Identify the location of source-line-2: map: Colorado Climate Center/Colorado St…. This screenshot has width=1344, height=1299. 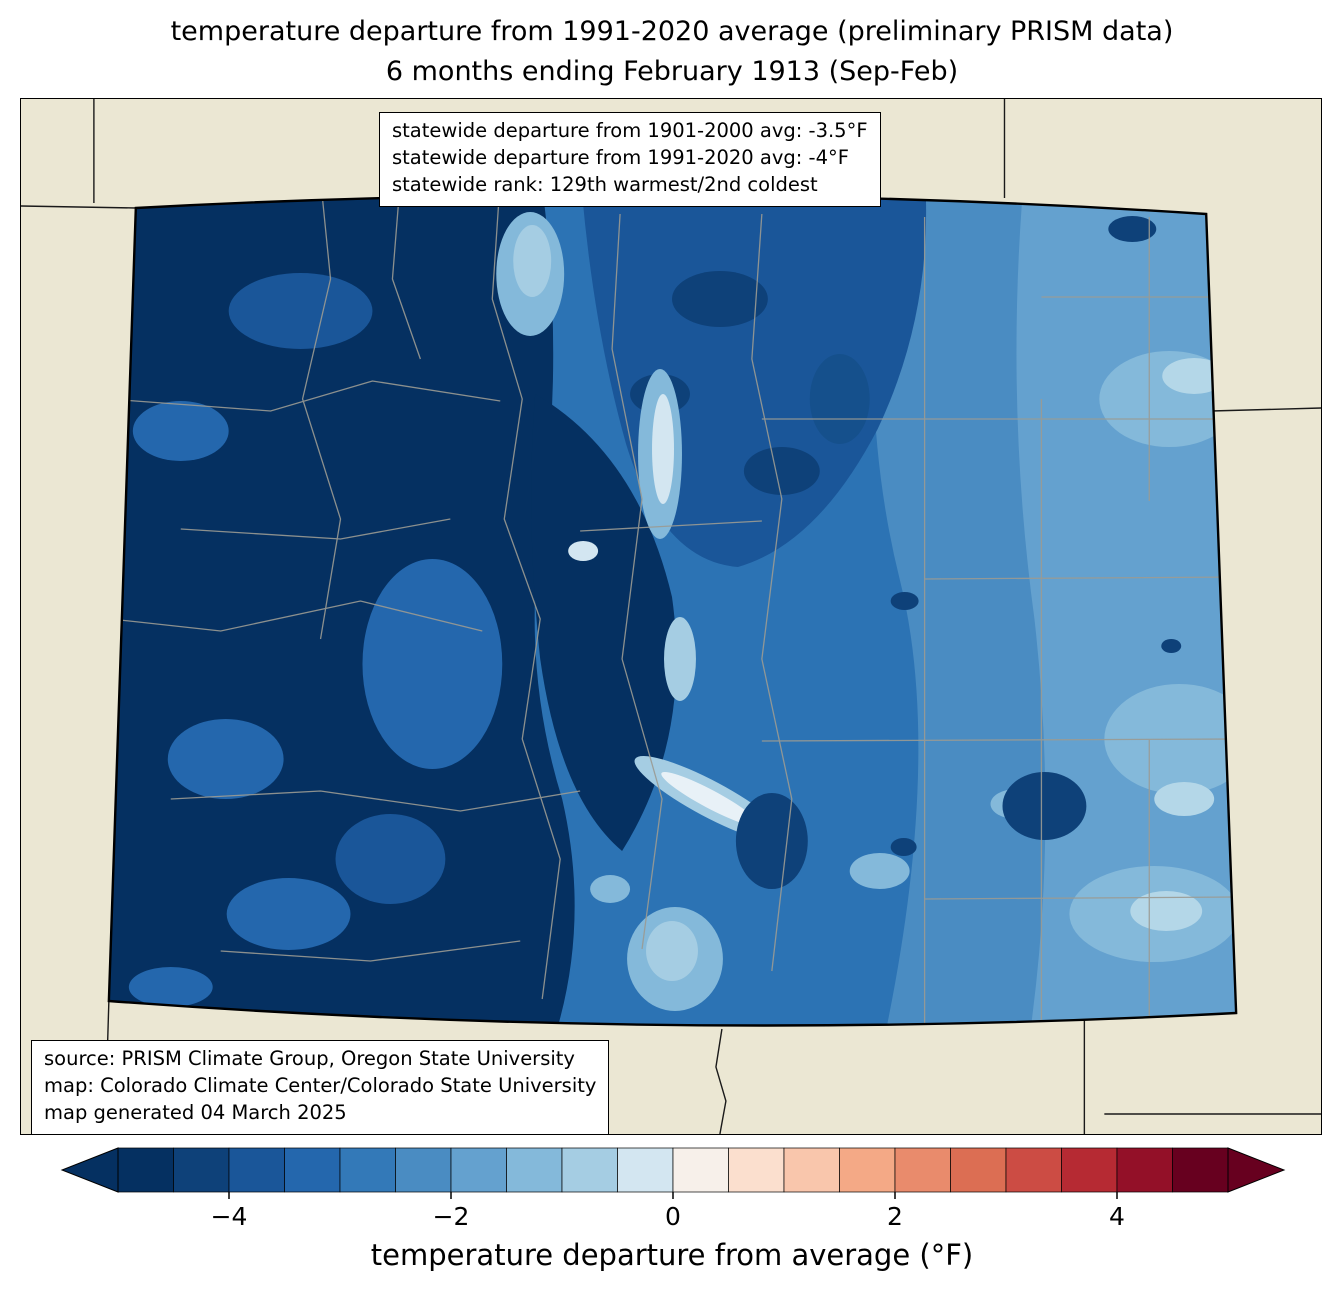
(320, 1085).